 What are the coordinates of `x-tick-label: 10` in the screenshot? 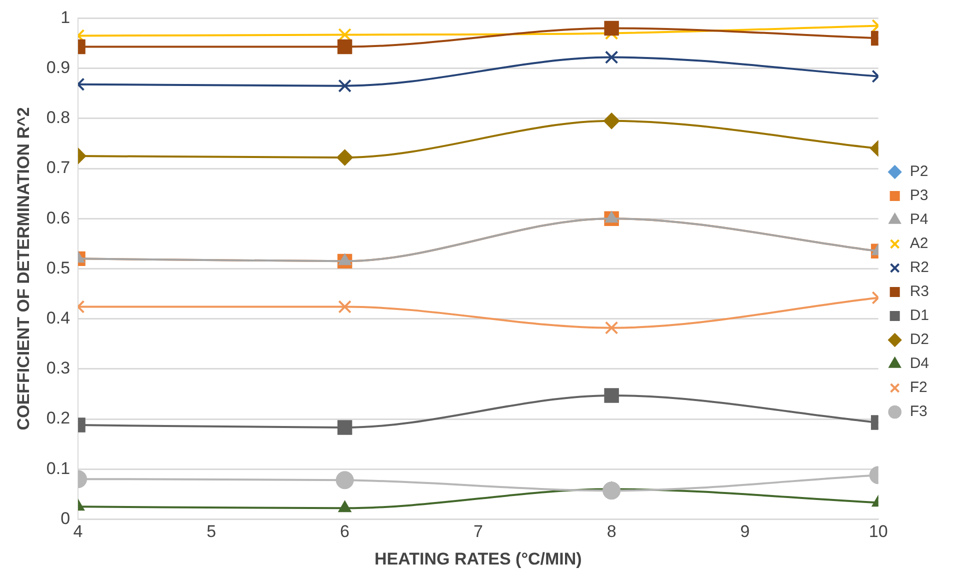 It's located at (878, 532).